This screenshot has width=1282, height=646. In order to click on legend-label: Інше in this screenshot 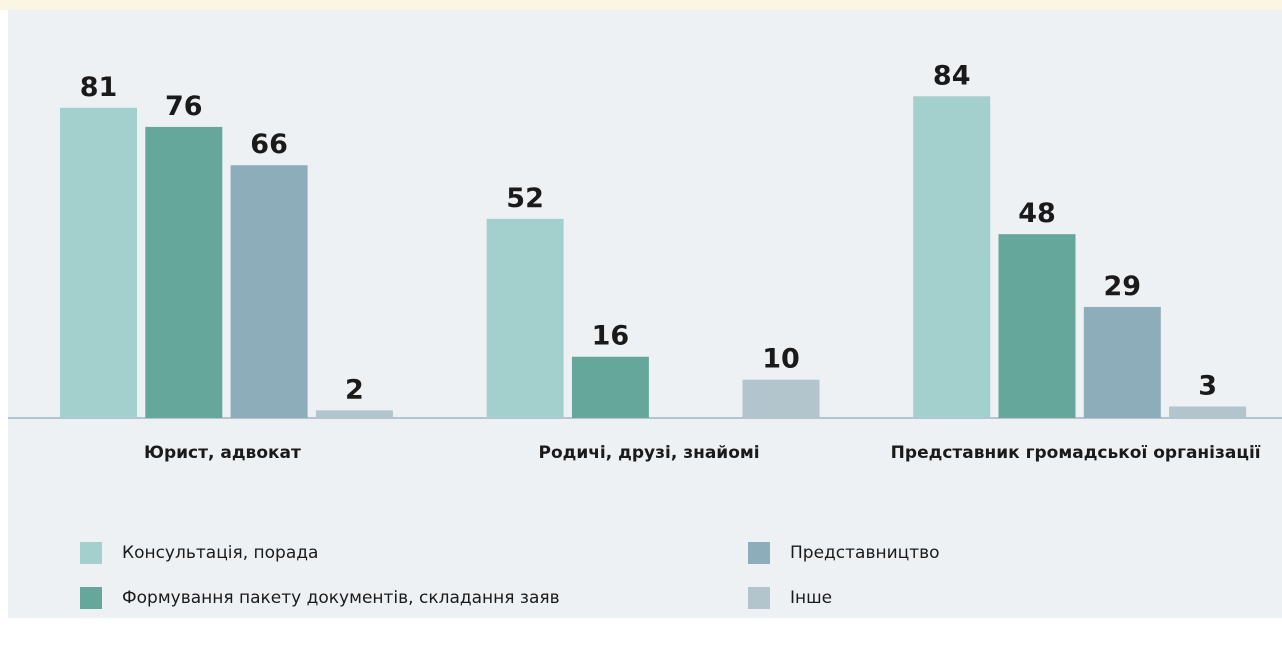, I will do `click(811, 598)`.